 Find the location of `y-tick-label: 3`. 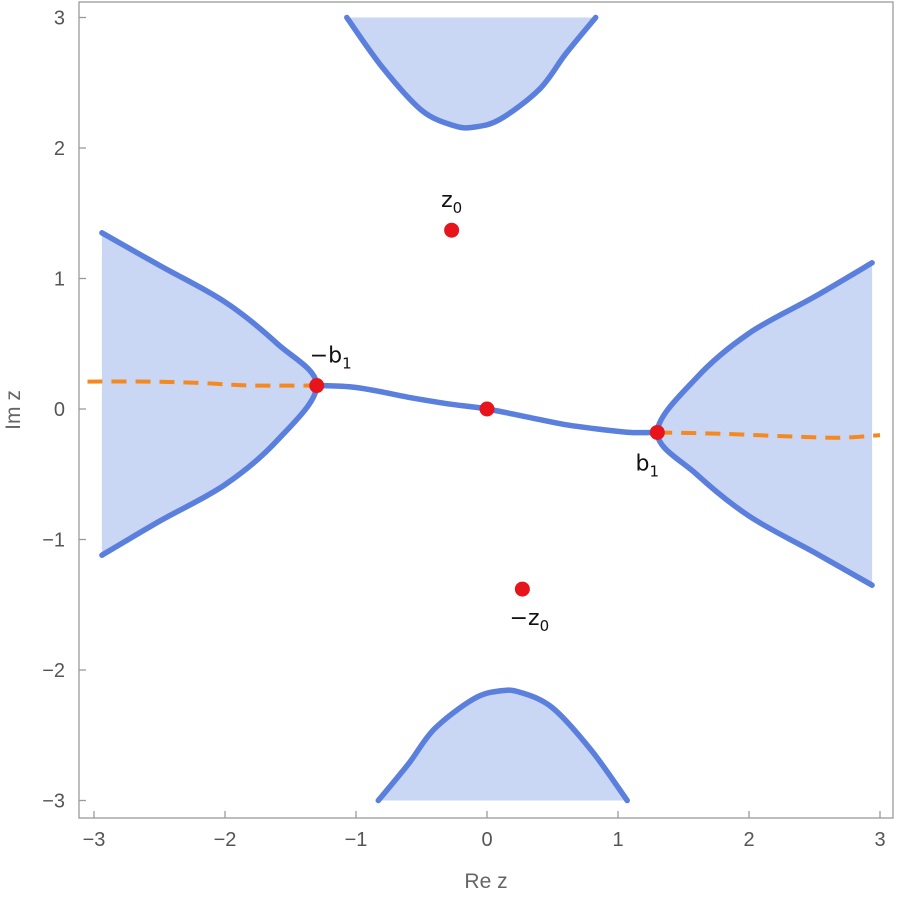

y-tick-label: 3 is located at coordinates (59, 19).